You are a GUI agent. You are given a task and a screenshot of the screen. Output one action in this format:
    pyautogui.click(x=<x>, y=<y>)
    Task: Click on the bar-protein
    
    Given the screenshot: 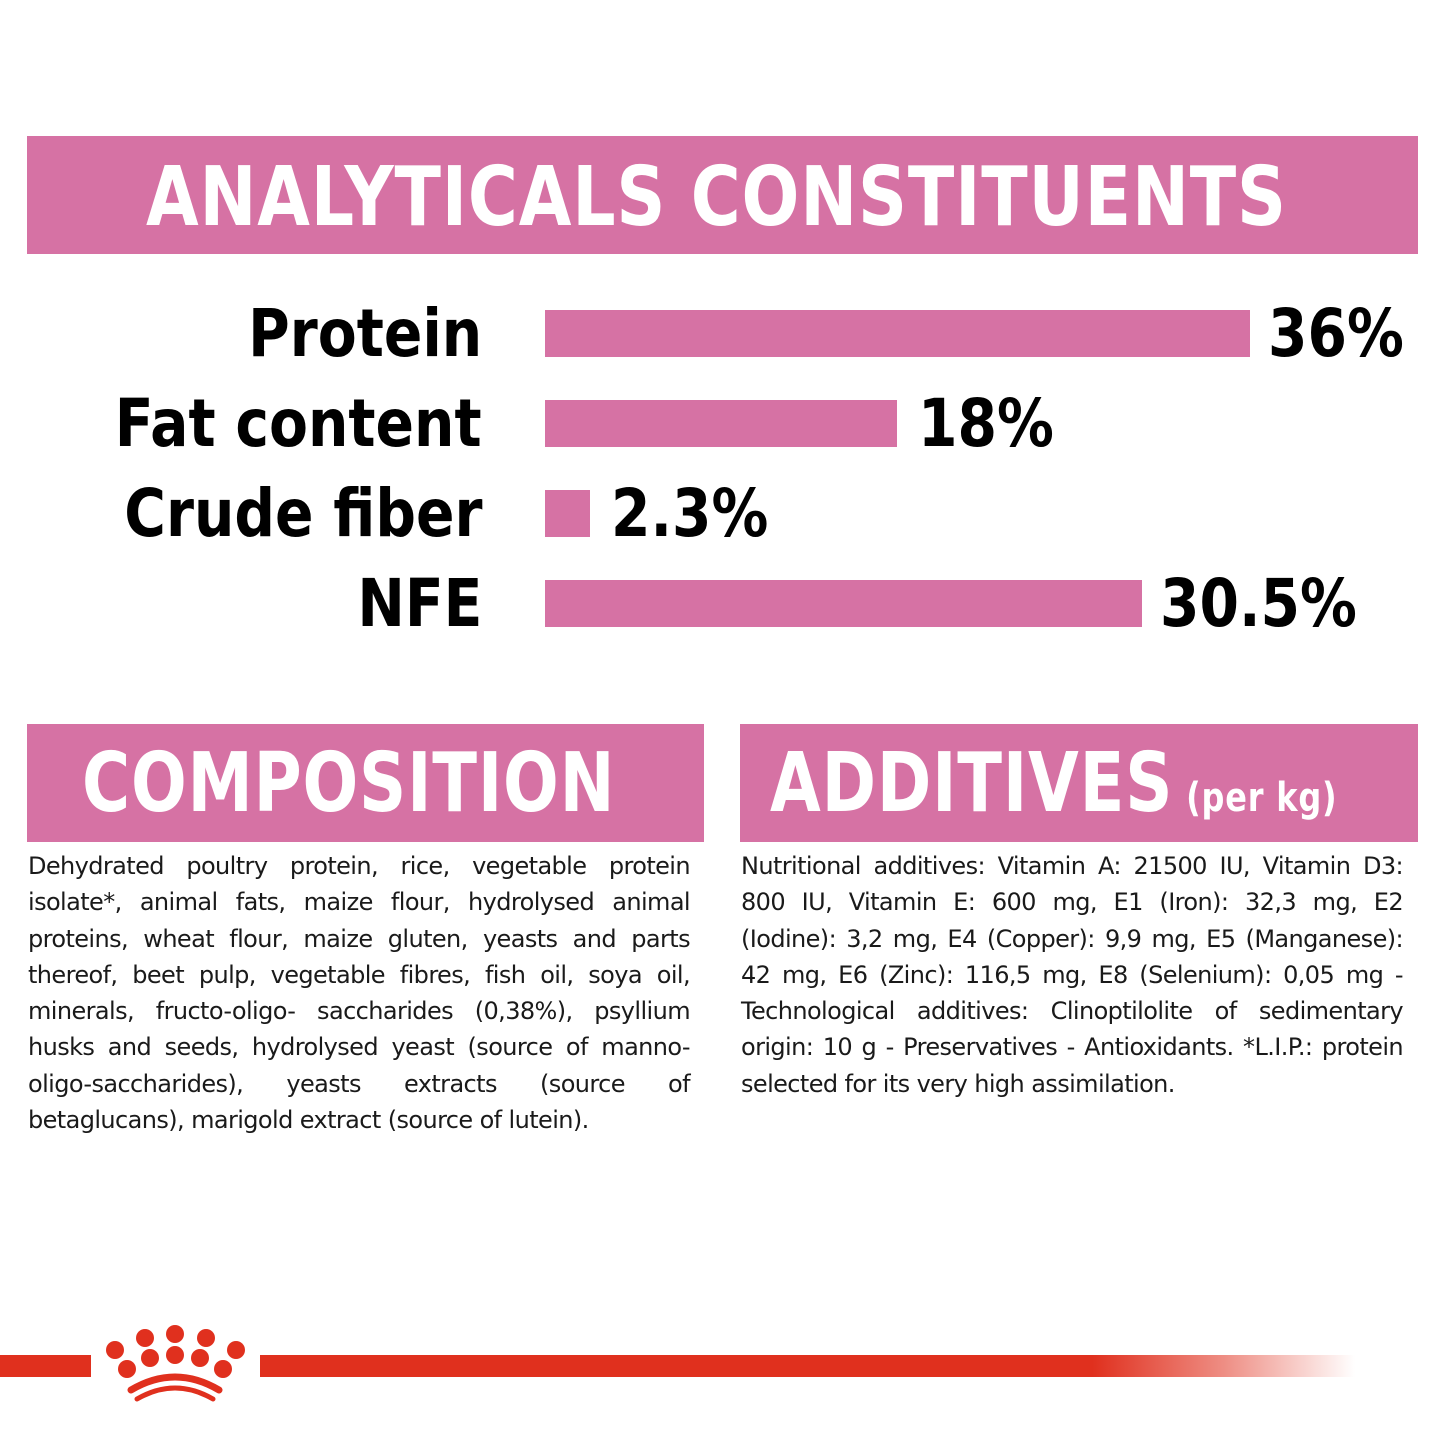 What is the action you would take?
    pyautogui.click(x=897, y=333)
    